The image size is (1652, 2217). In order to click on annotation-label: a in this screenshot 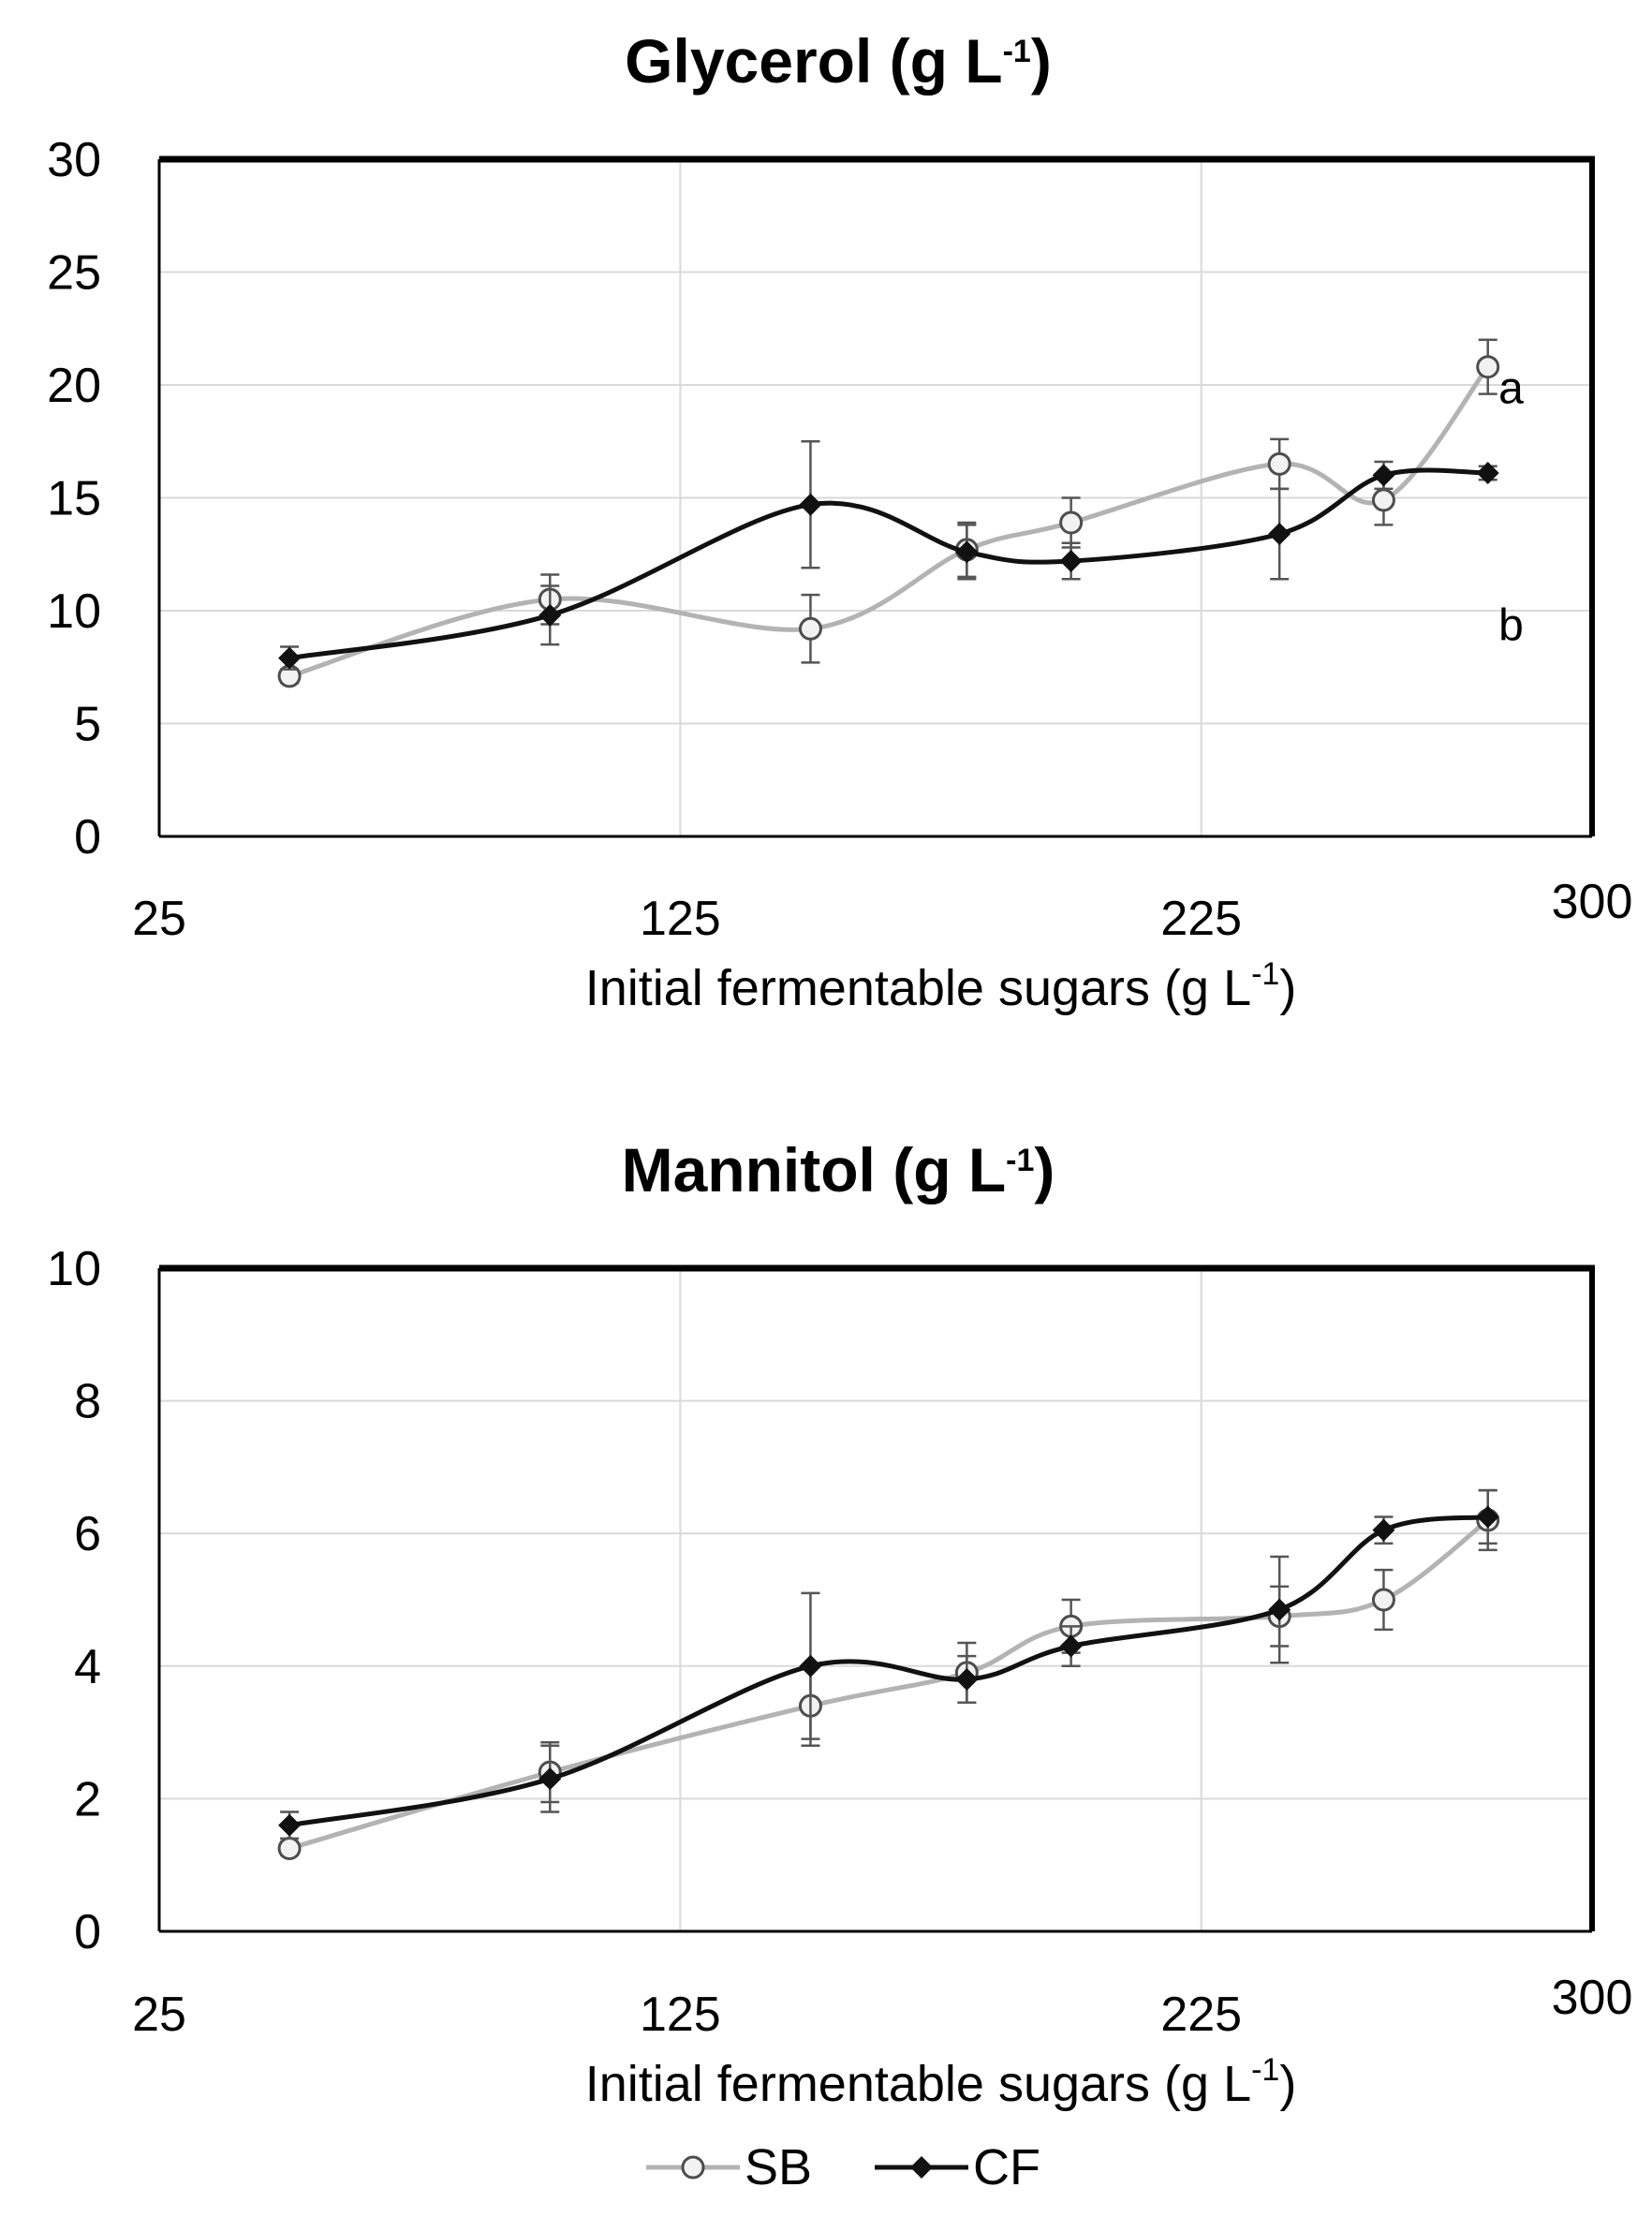, I will do `click(1511, 388)`.